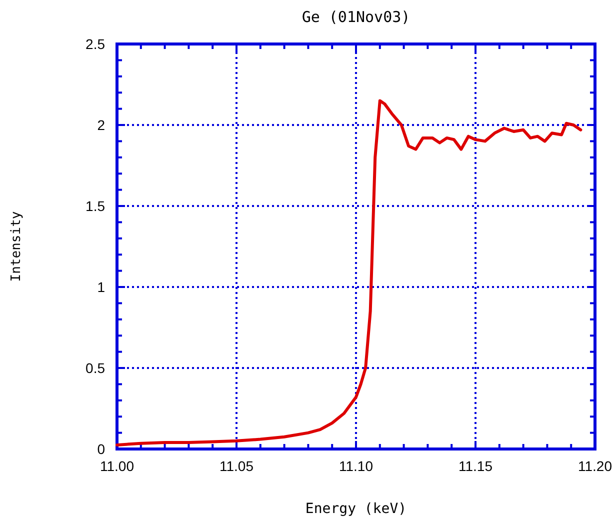  Describe the element at coordinates (101, 449) in the screenshot. I see `y-tick-label: 0` at that location.